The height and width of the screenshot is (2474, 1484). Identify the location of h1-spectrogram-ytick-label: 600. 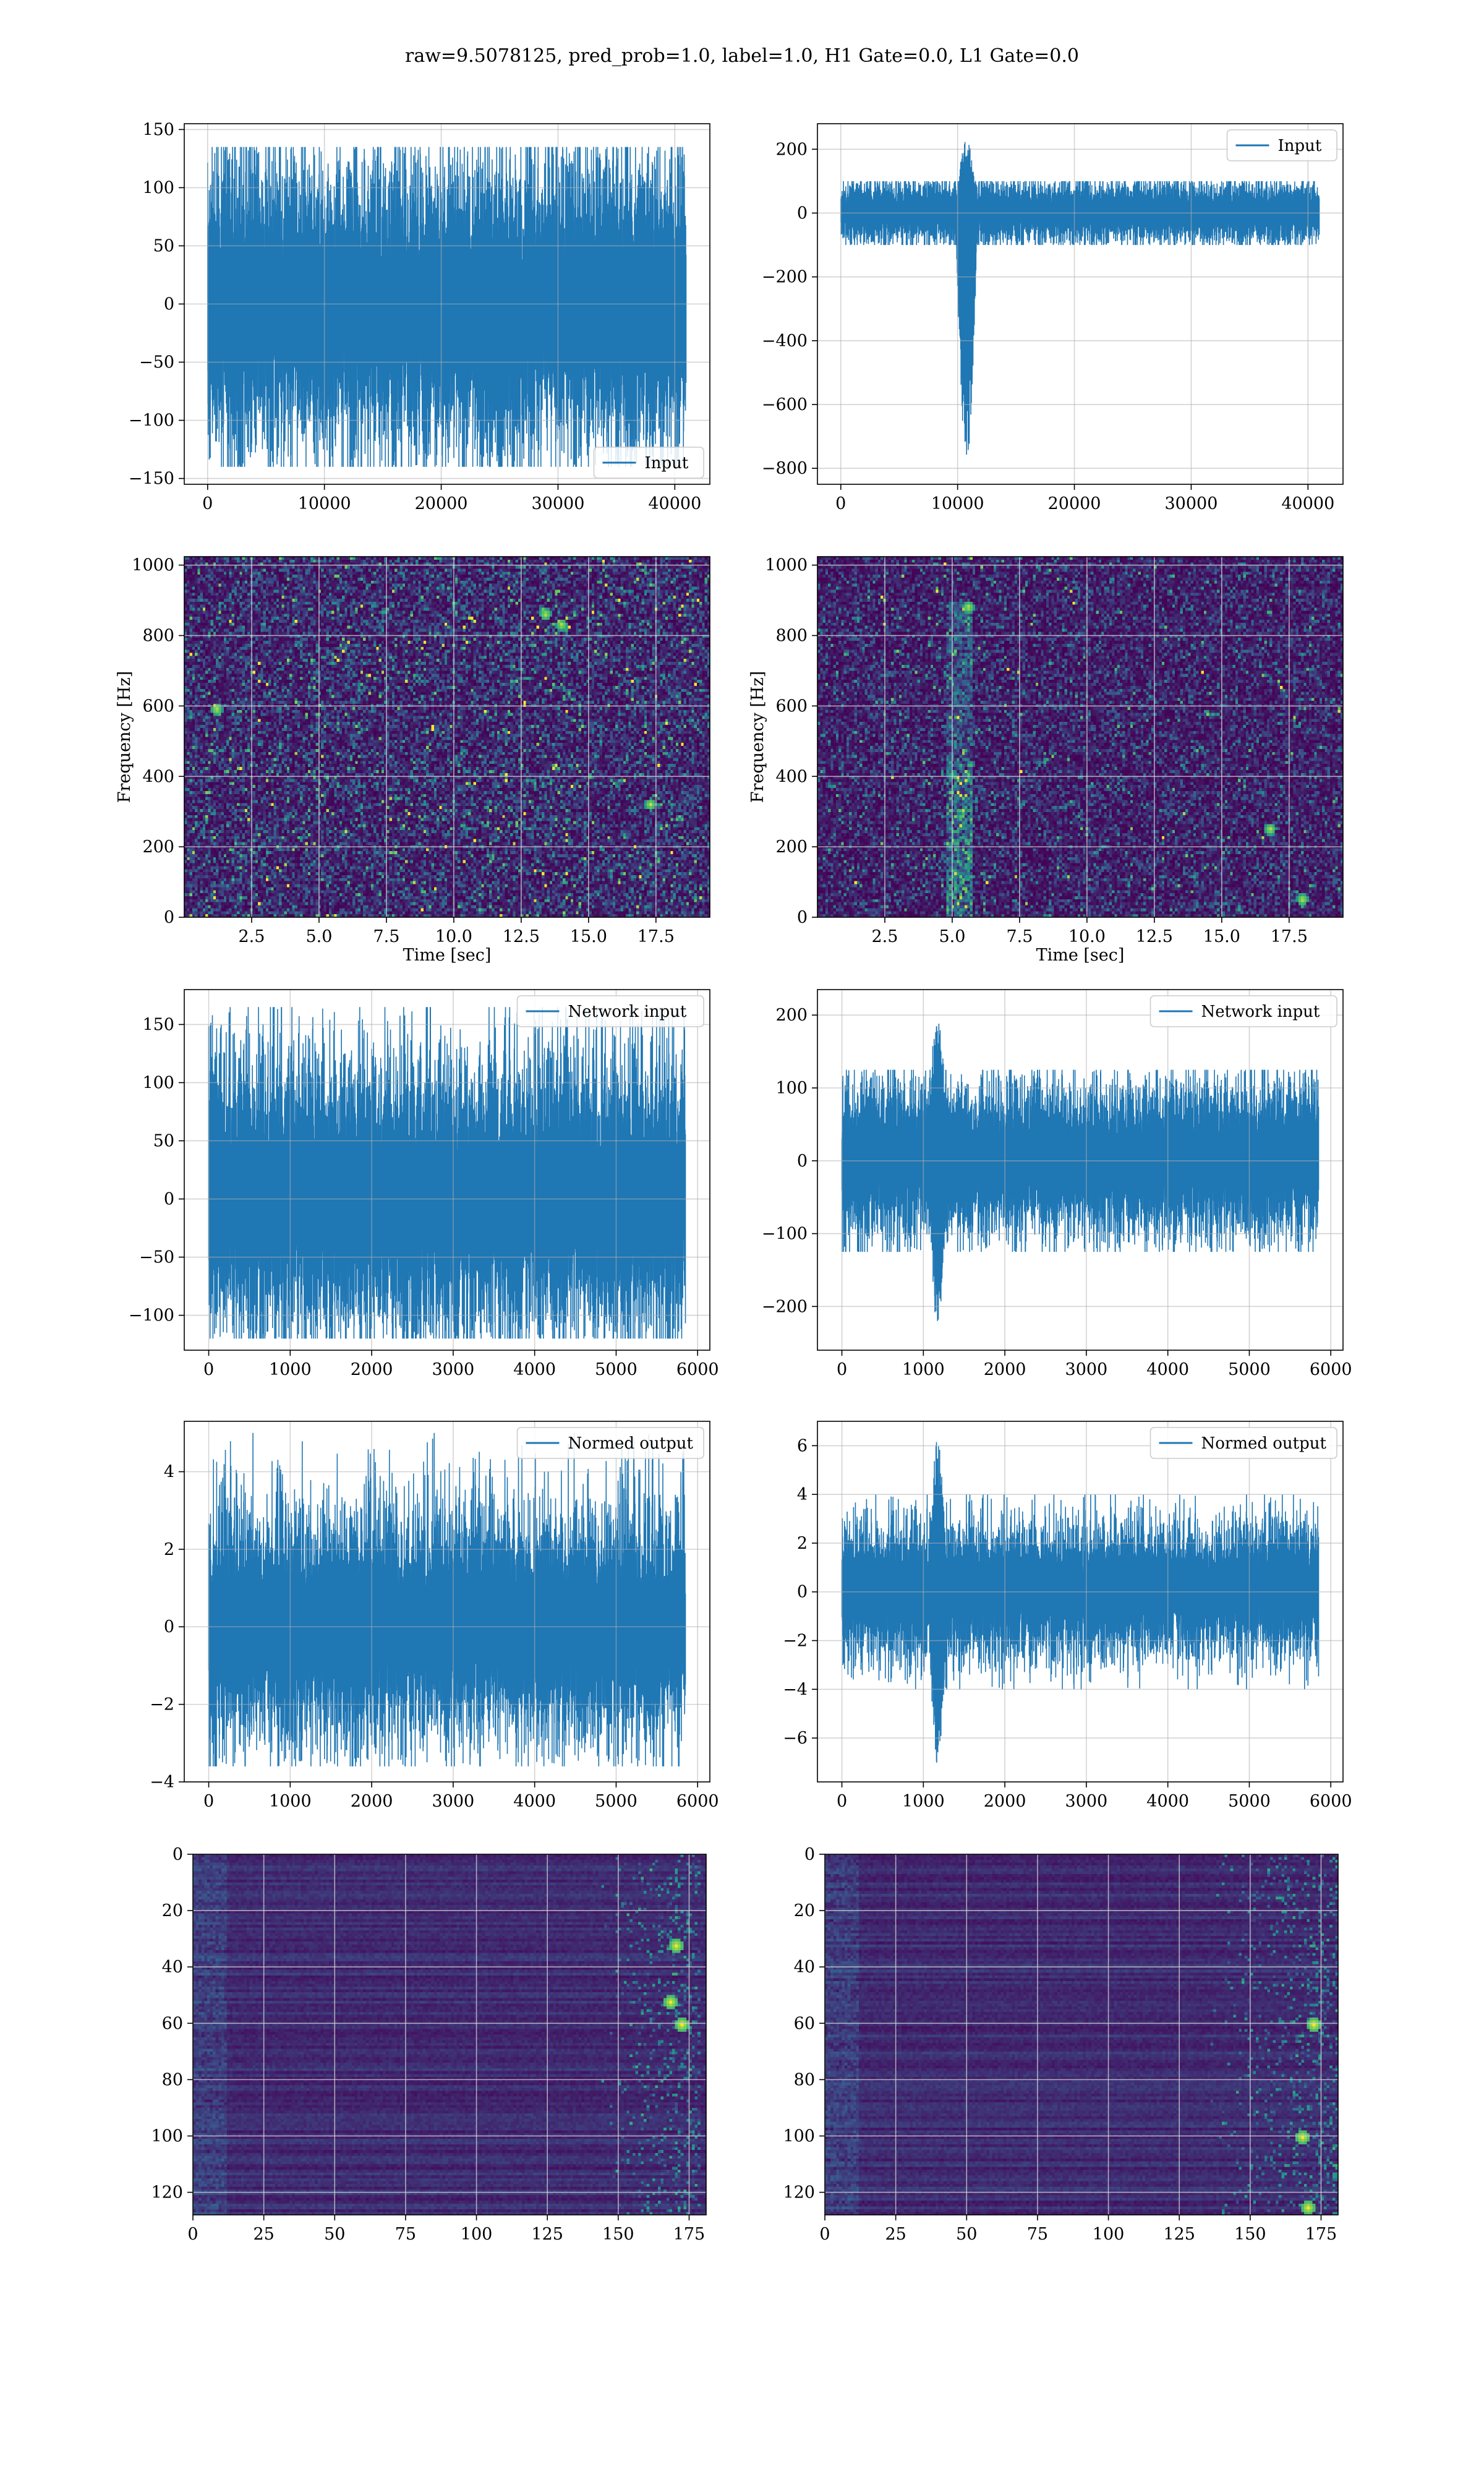
(158, 706).